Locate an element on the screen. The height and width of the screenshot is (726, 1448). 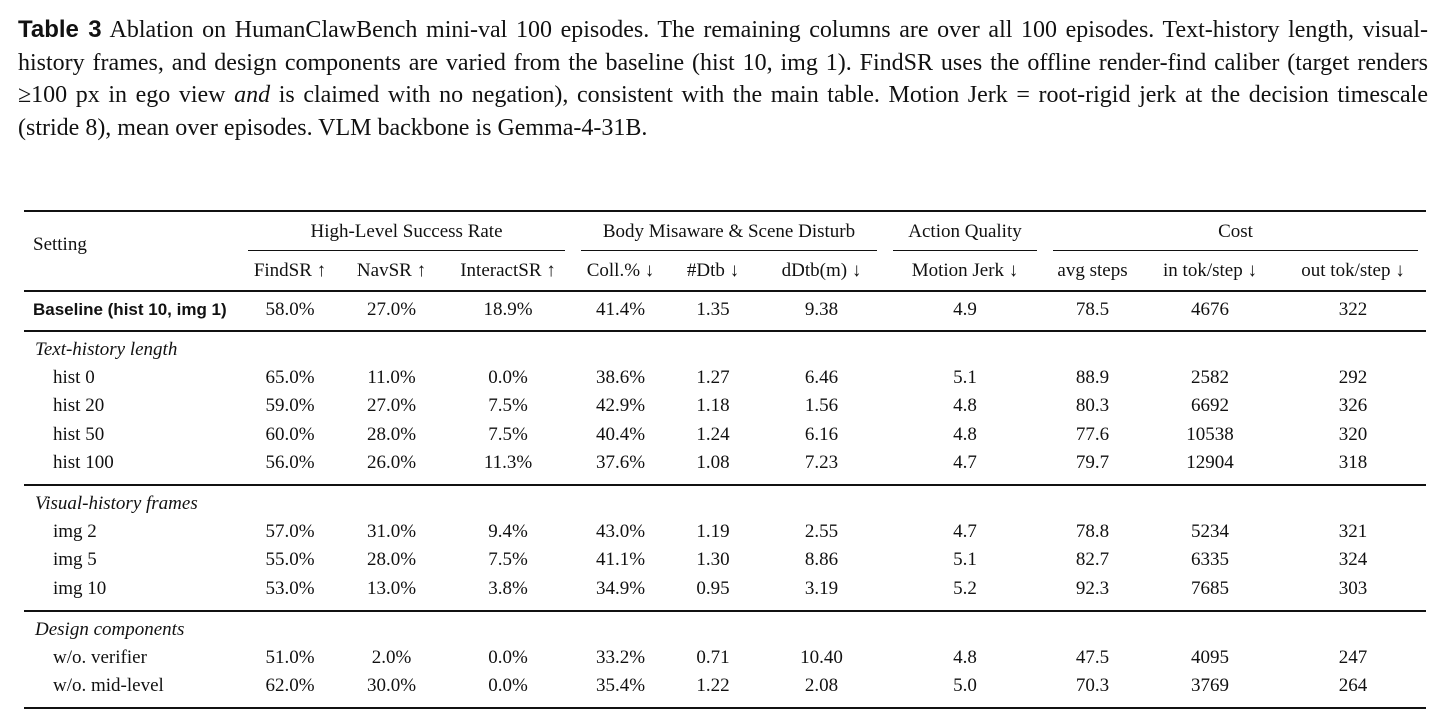
row-label: w/o. verifier is located at coordinates (100, 657).